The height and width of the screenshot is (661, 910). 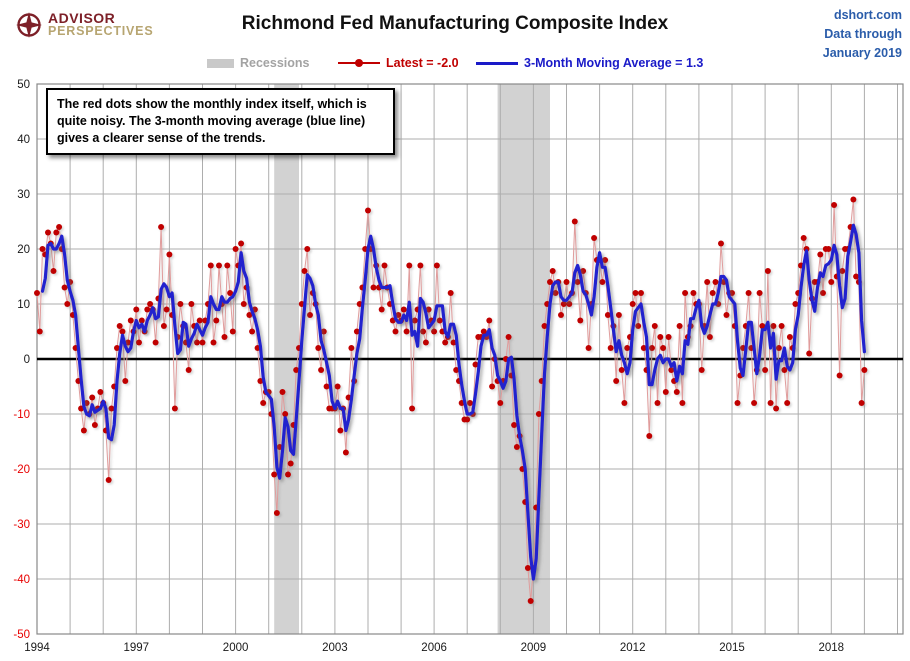 I want to click on x-axis-tick-label: 2012, so click(x=633, y=648).